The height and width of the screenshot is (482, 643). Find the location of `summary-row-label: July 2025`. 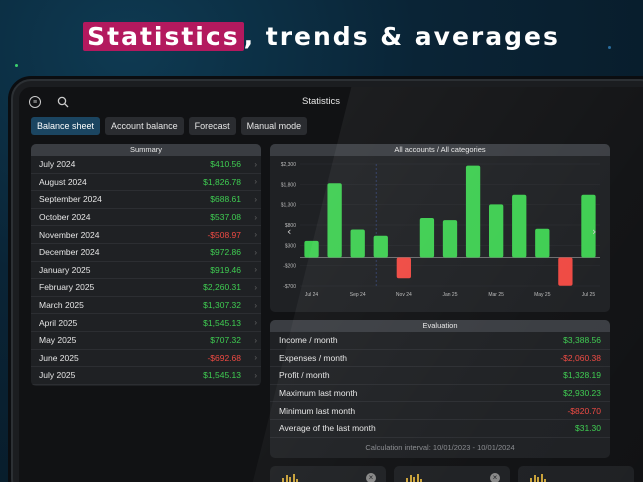

summary-row-label: July 2025 is located at coordinates (57, 375).